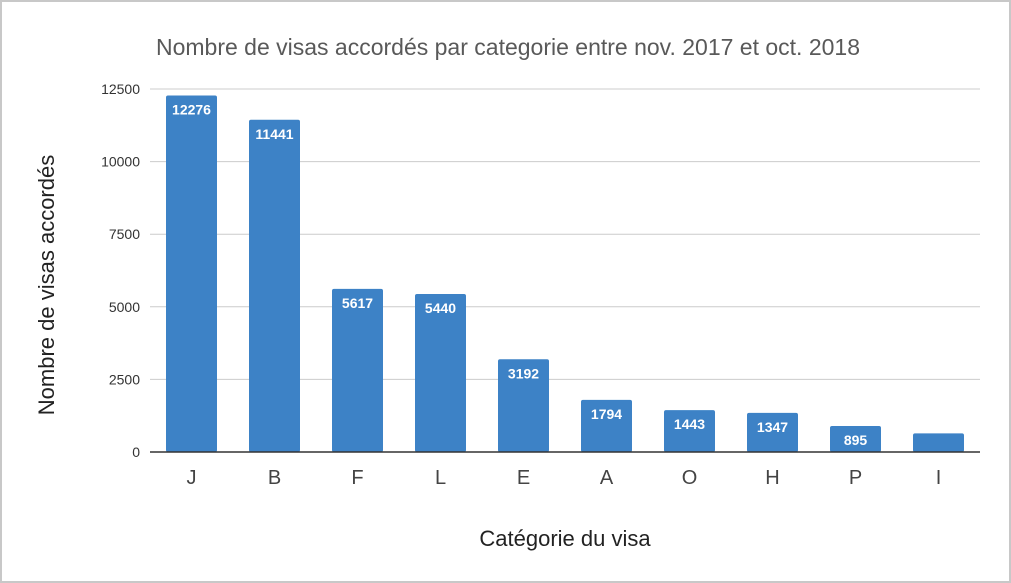  I want to click on x-tick-label: A, so click(607, 478).